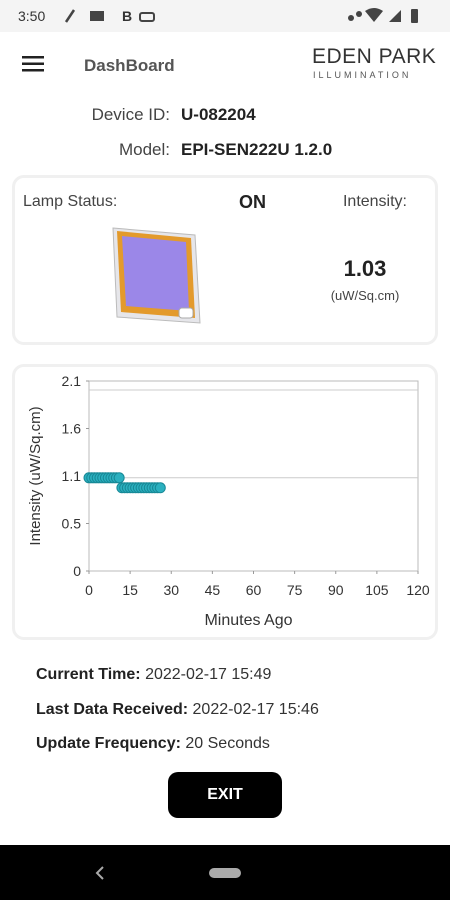  Describe the element at coordinates (35, 475) in the screenshot. I see `y-axis-label: Intensity (uW/Sq.cm)` at that location.